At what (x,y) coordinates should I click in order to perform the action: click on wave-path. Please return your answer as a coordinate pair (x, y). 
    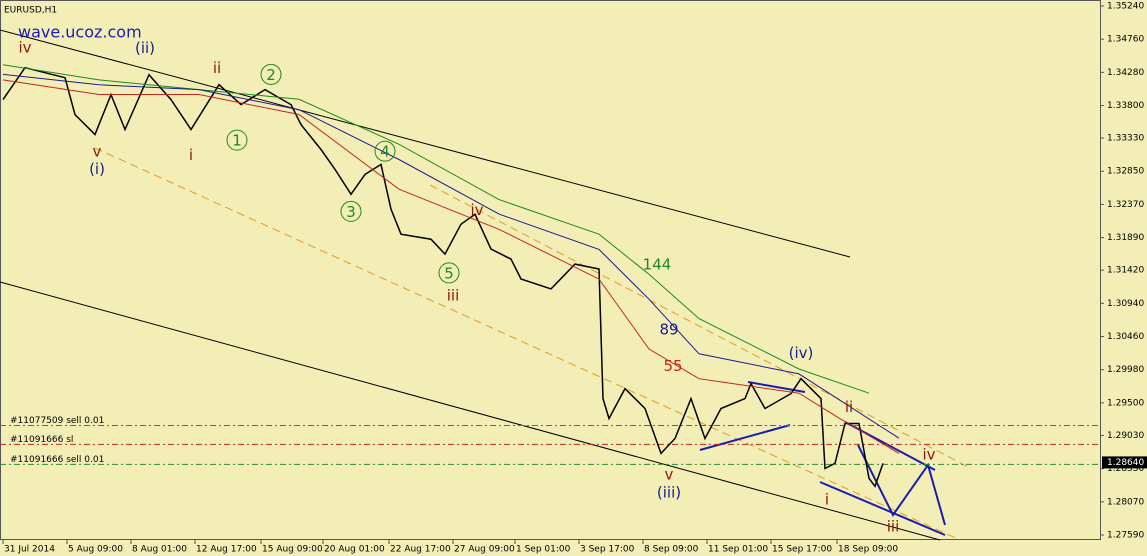
    Looking at the image, I should click on (901, 485).